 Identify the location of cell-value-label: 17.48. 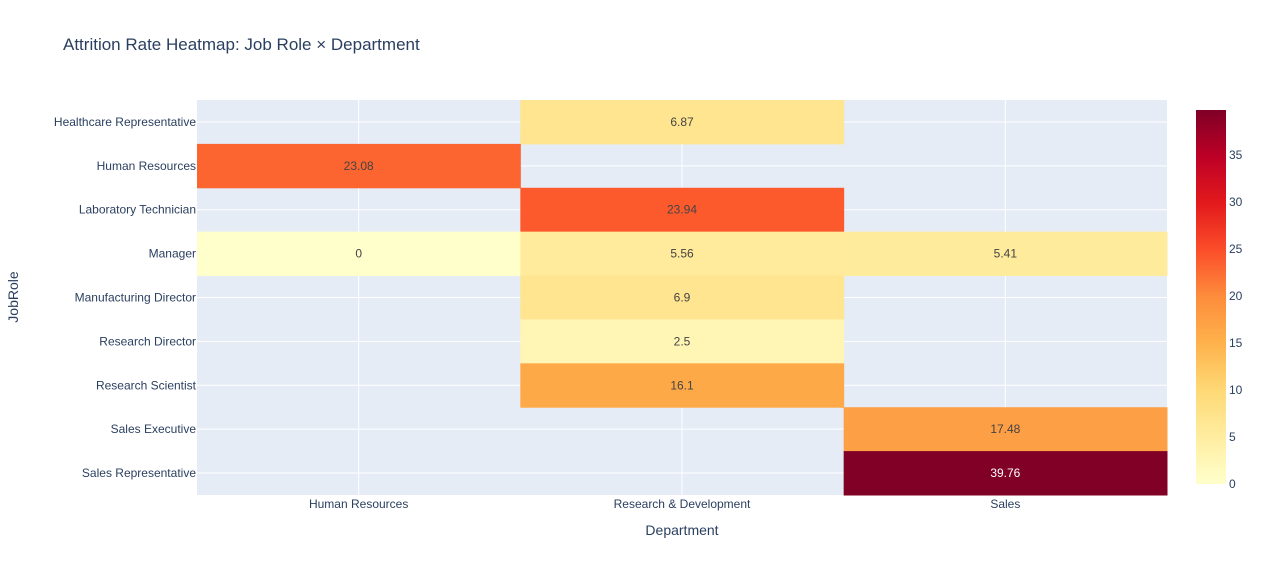
(1005, 429).